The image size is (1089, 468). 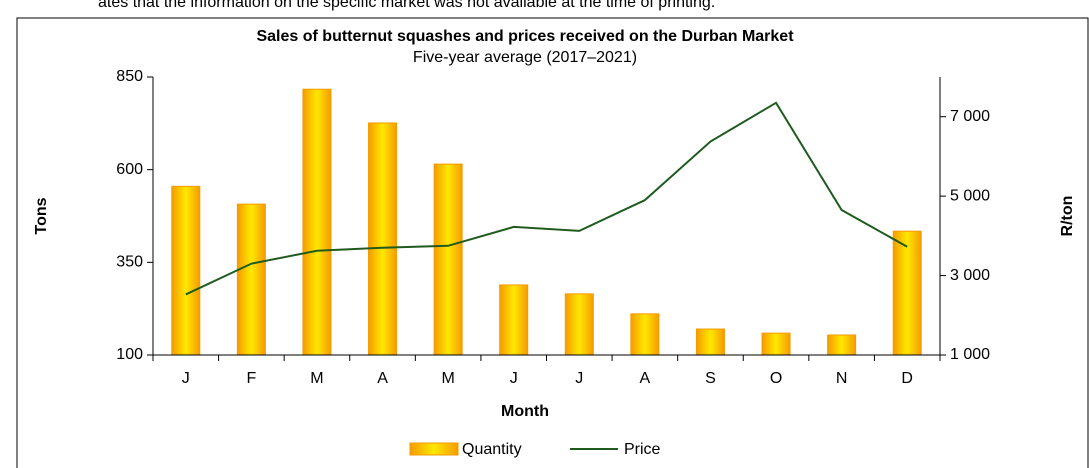 I want to click on x-tick-label: O, so click(x=776, y=378).